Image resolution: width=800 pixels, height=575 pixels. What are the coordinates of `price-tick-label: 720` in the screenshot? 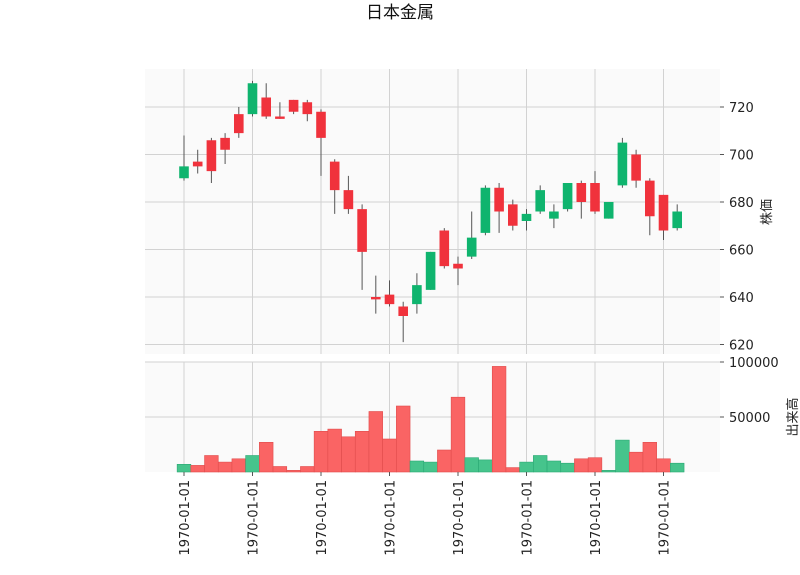 It's located at (741, 108).